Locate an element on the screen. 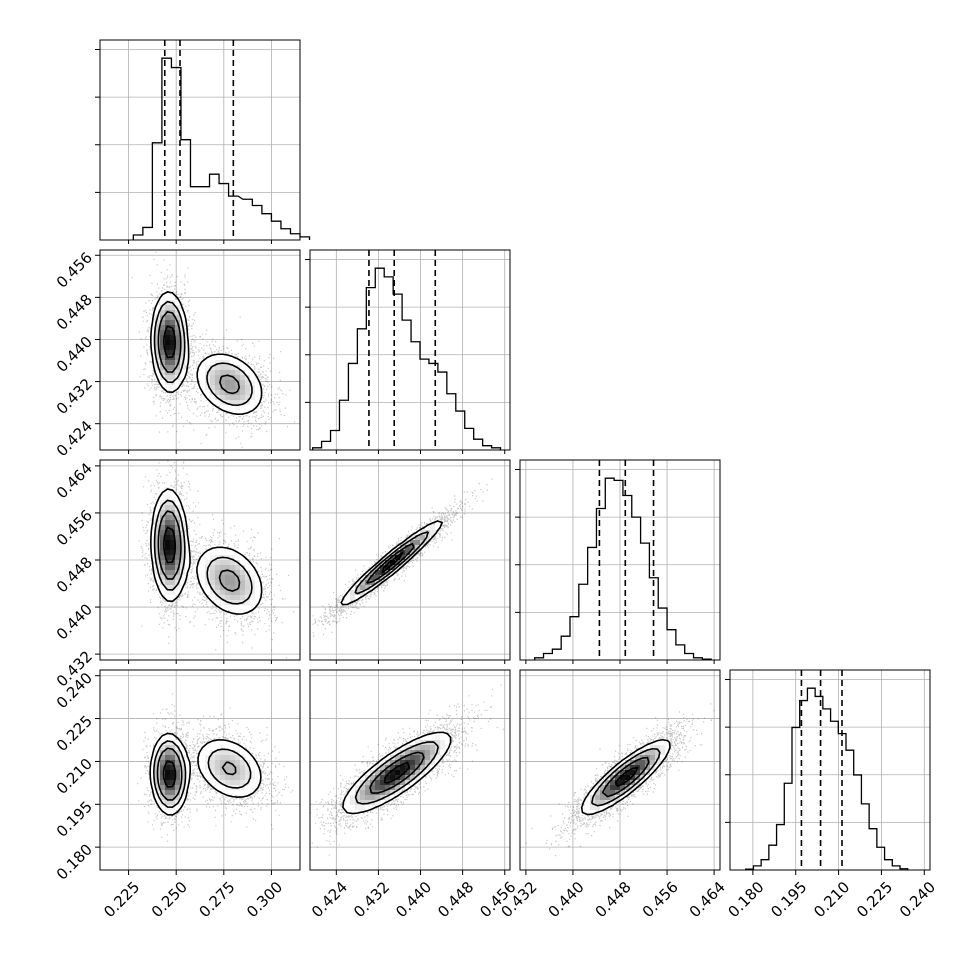 The image size is (970, 970). y-tick-label: 0.456 is located at coordinates (74, 527).